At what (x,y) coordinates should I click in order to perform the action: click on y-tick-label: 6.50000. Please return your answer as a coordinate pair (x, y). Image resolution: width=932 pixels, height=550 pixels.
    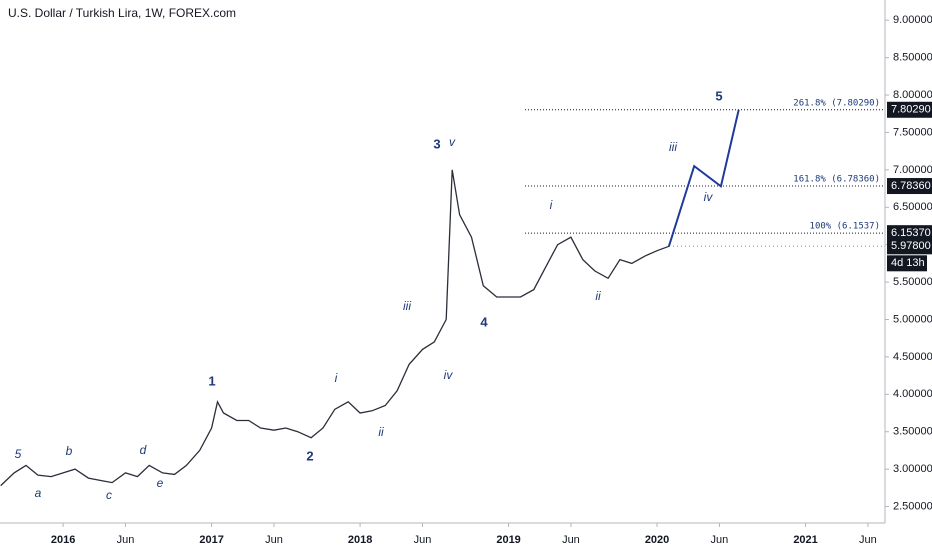
    Looking at the image, I should click on (912, 207).